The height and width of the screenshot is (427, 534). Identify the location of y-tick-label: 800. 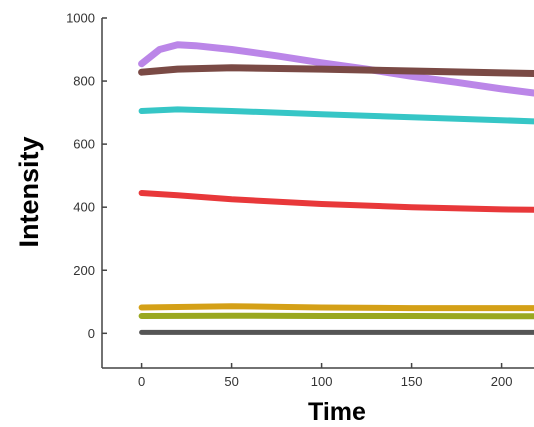
(84, 81).